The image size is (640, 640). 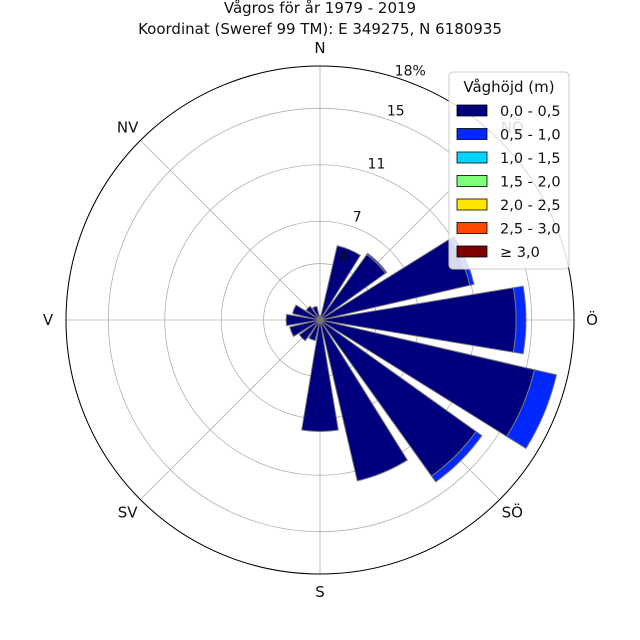 What do you see at coordinates (320, 592) in the screenshot?
I see `direction-label: S` at bounding box center [320, 592].